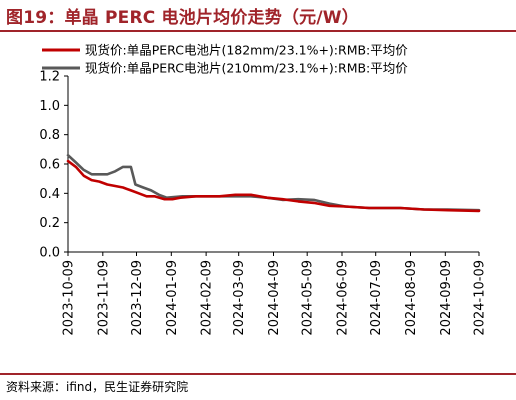 Image resolution: width=516 pixels, height=400 pixels. What do you see at coordinates (480, 298) in the screenshot?
I see `x-tick-label: 2024-10-09` at bounding box center [480, 298].